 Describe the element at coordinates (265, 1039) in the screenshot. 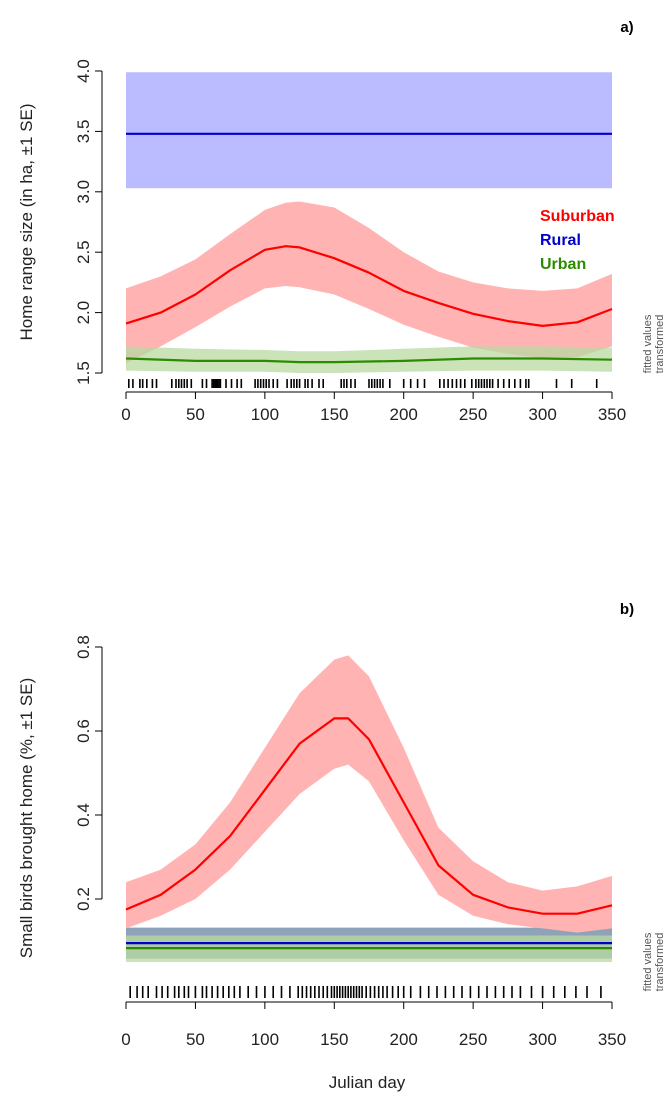

I see `b-x-tick-label: 100` at that location.